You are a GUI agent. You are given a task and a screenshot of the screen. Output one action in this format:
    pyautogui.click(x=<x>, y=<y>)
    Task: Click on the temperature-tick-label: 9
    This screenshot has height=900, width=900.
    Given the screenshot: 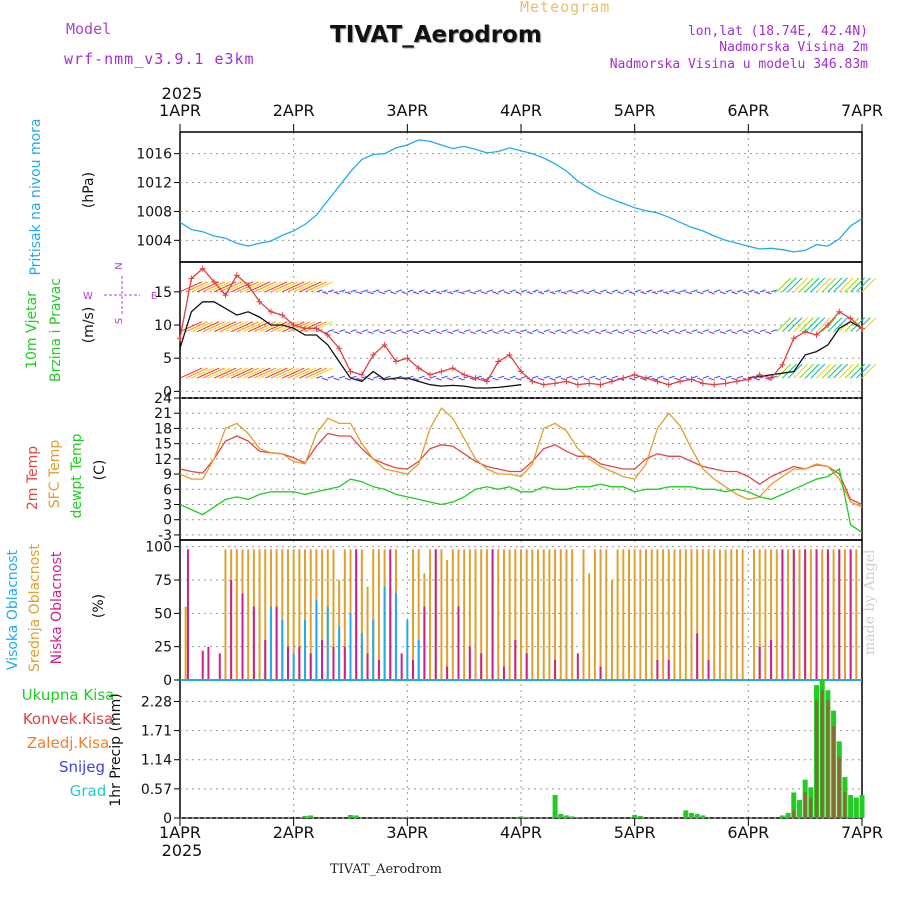 What is the action you would take?
    pyautogui.click(x=167, y=475)
    